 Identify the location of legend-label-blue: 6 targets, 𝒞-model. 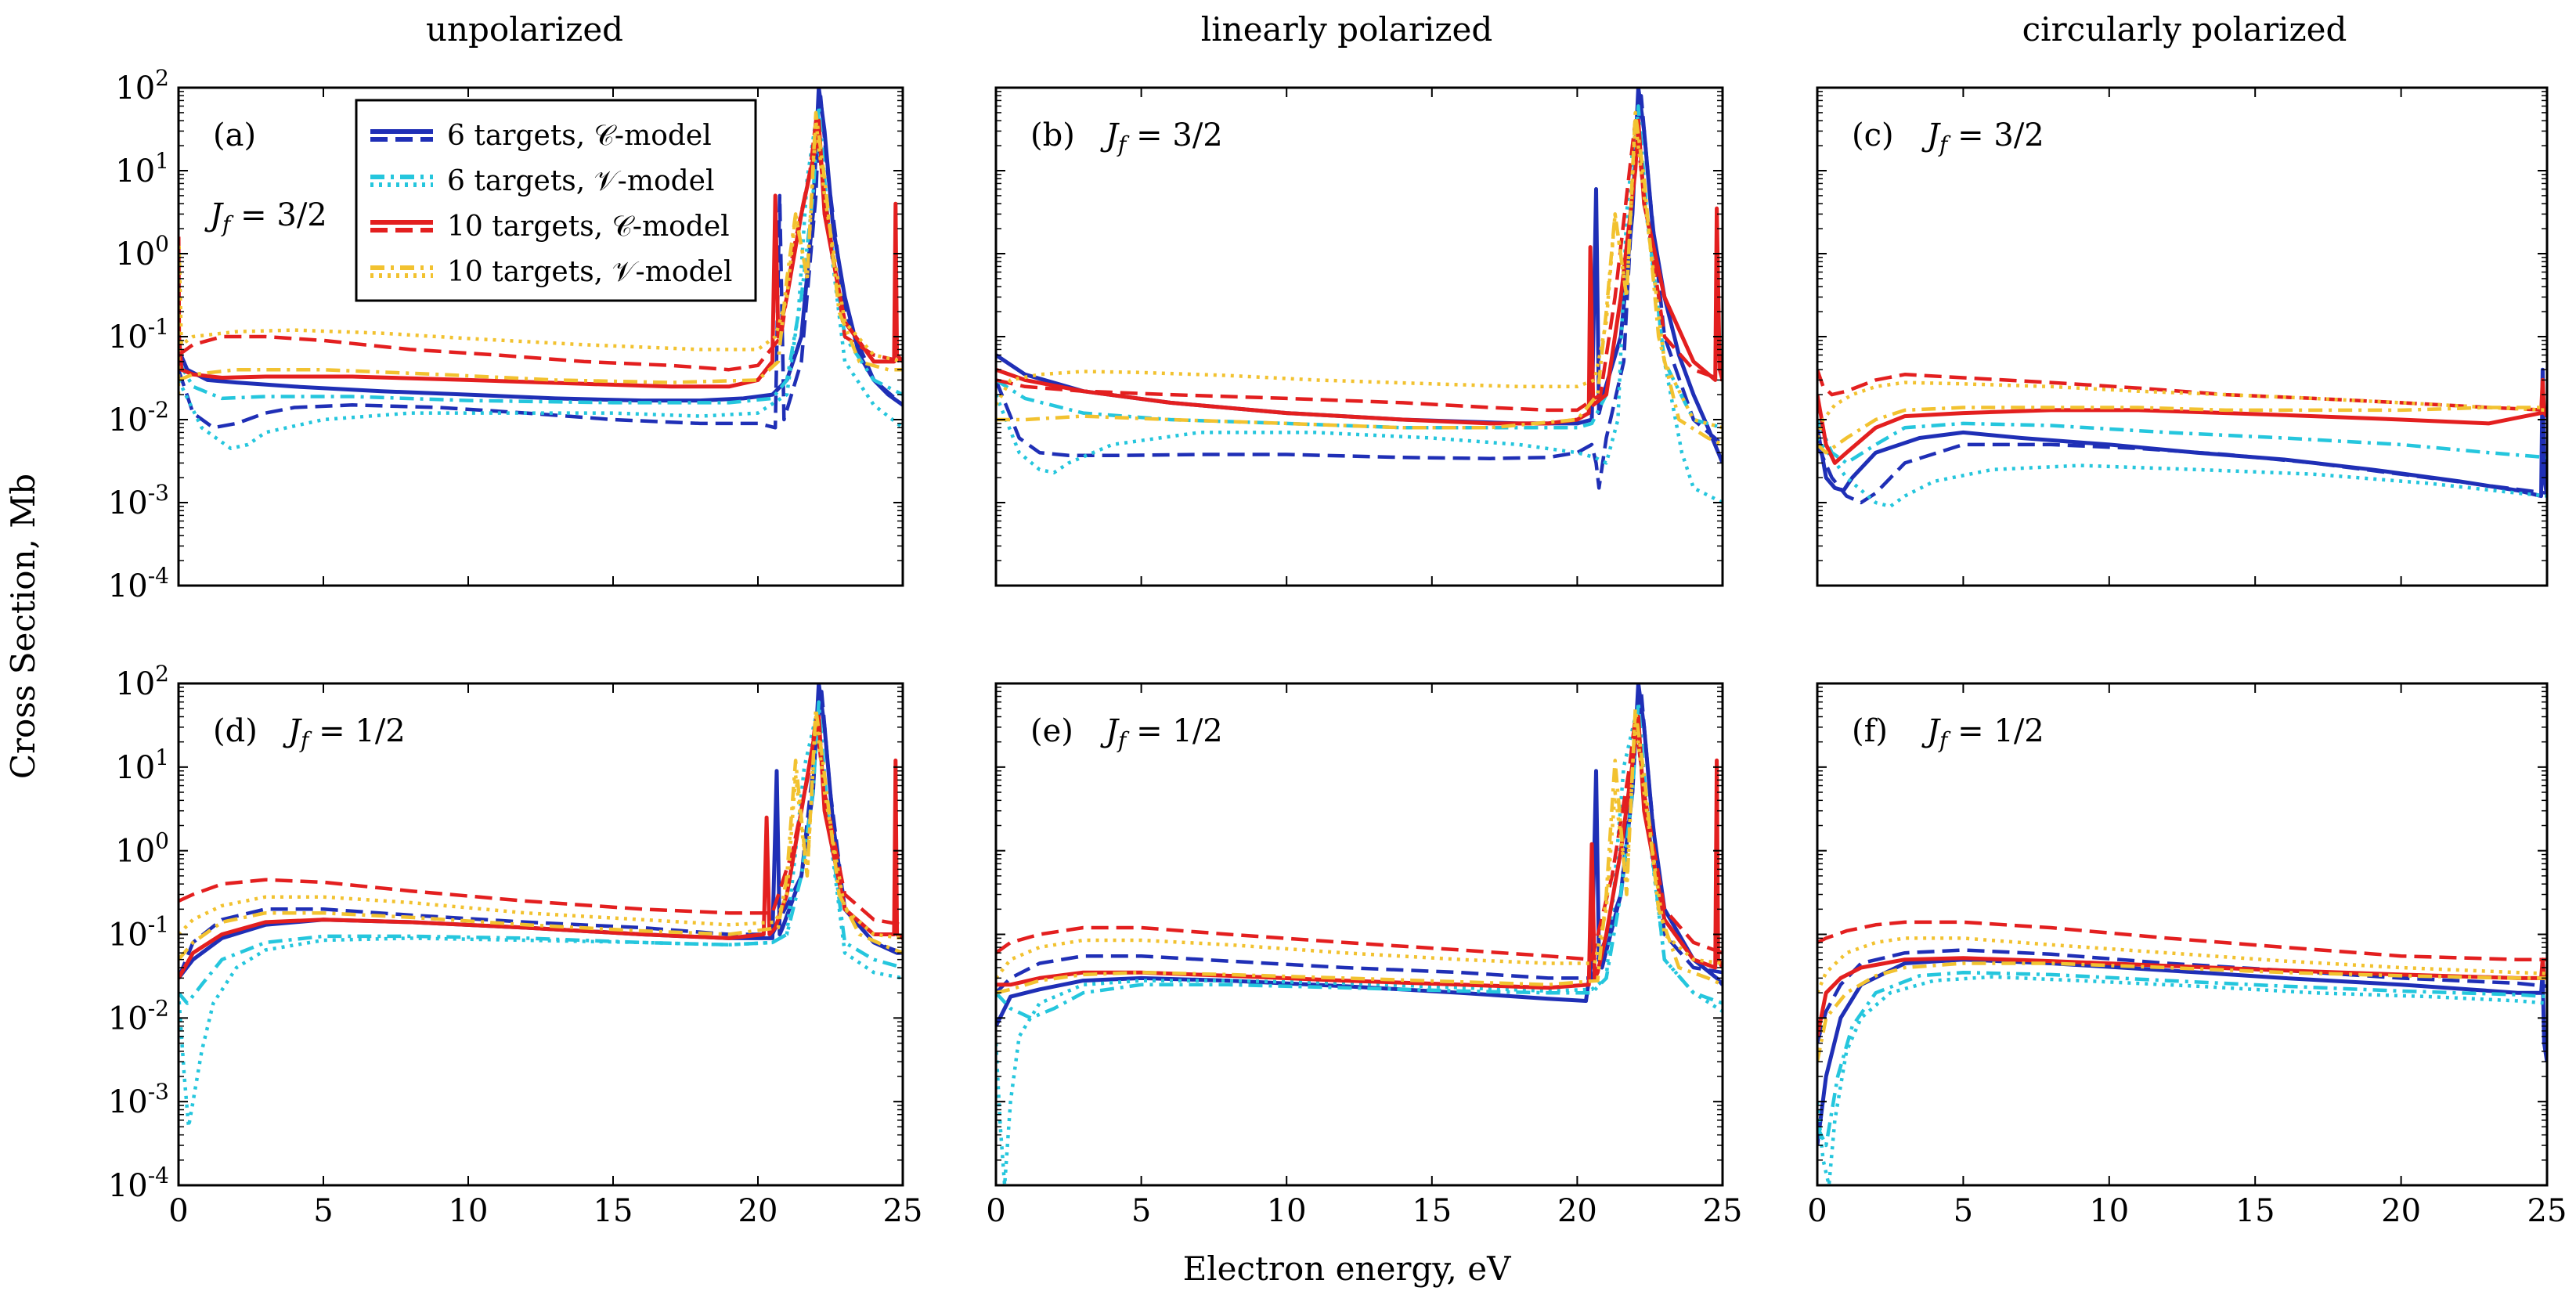
(579, 136).